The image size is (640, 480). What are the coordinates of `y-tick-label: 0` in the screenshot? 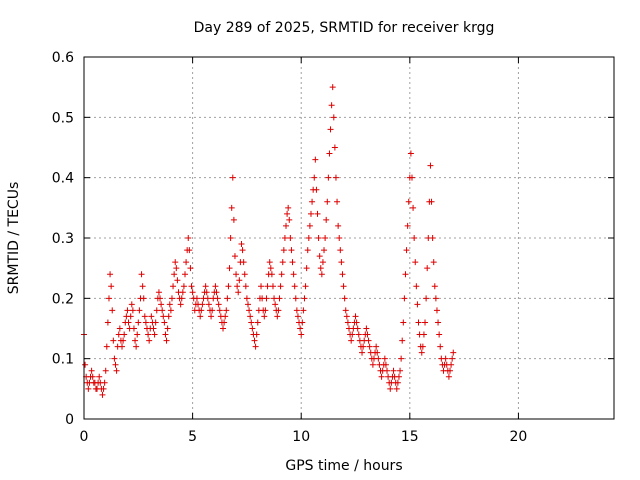 It's located at (69, 420).